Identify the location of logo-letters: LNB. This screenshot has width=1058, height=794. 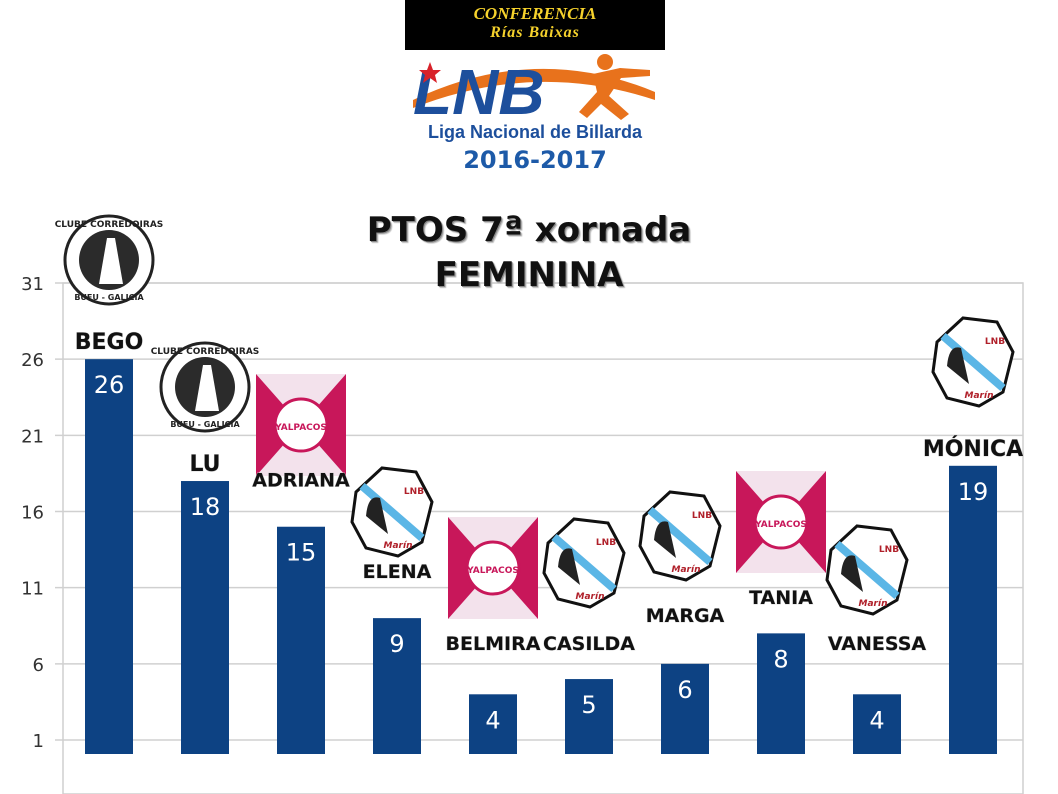
(479, 92).